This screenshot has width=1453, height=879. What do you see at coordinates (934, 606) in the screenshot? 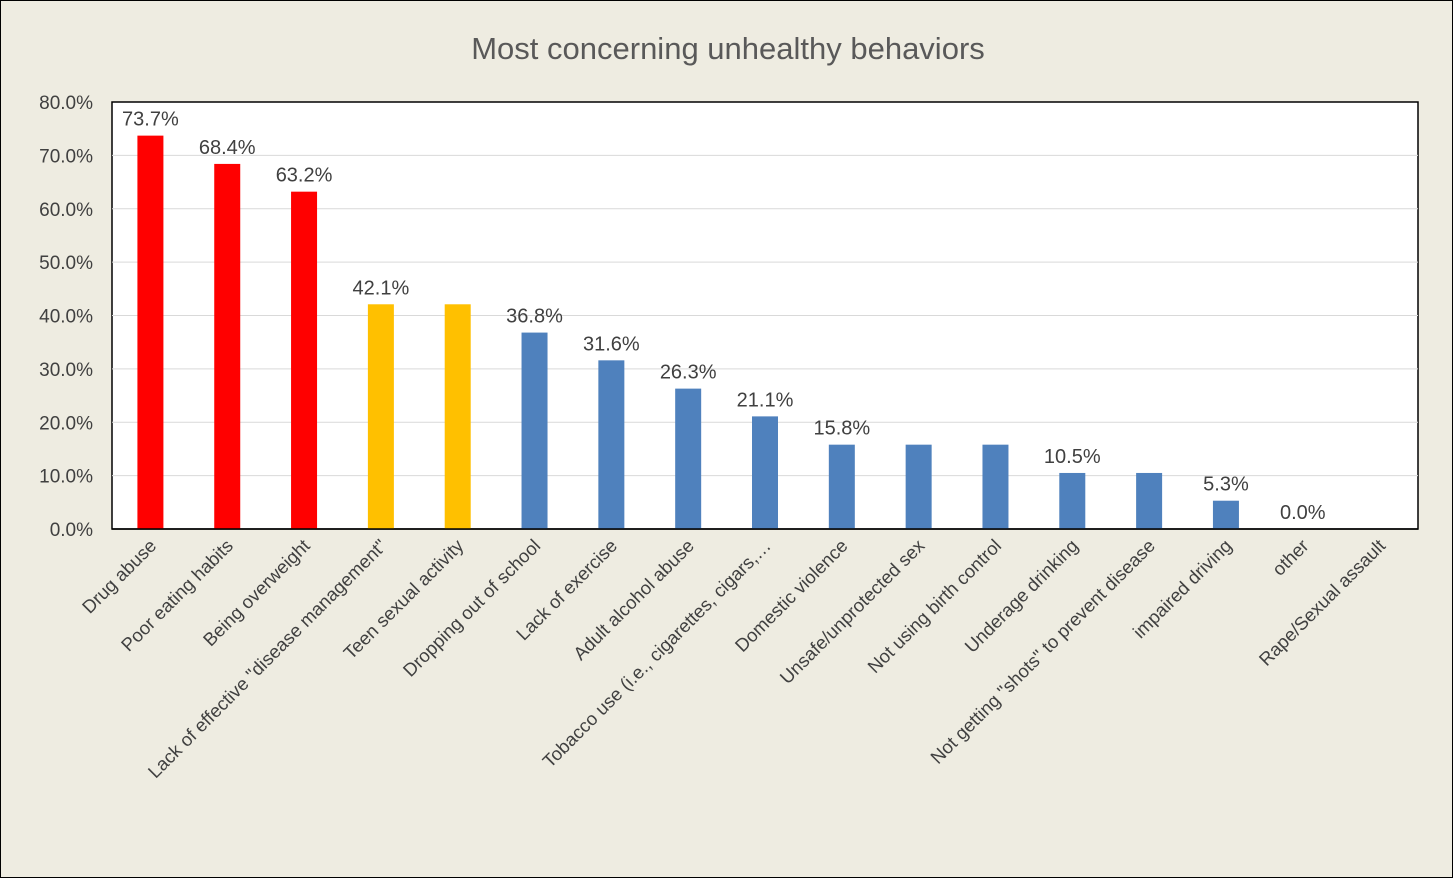
I see `x-tick-label: Not using birth control` at bounding box center [934, 606].